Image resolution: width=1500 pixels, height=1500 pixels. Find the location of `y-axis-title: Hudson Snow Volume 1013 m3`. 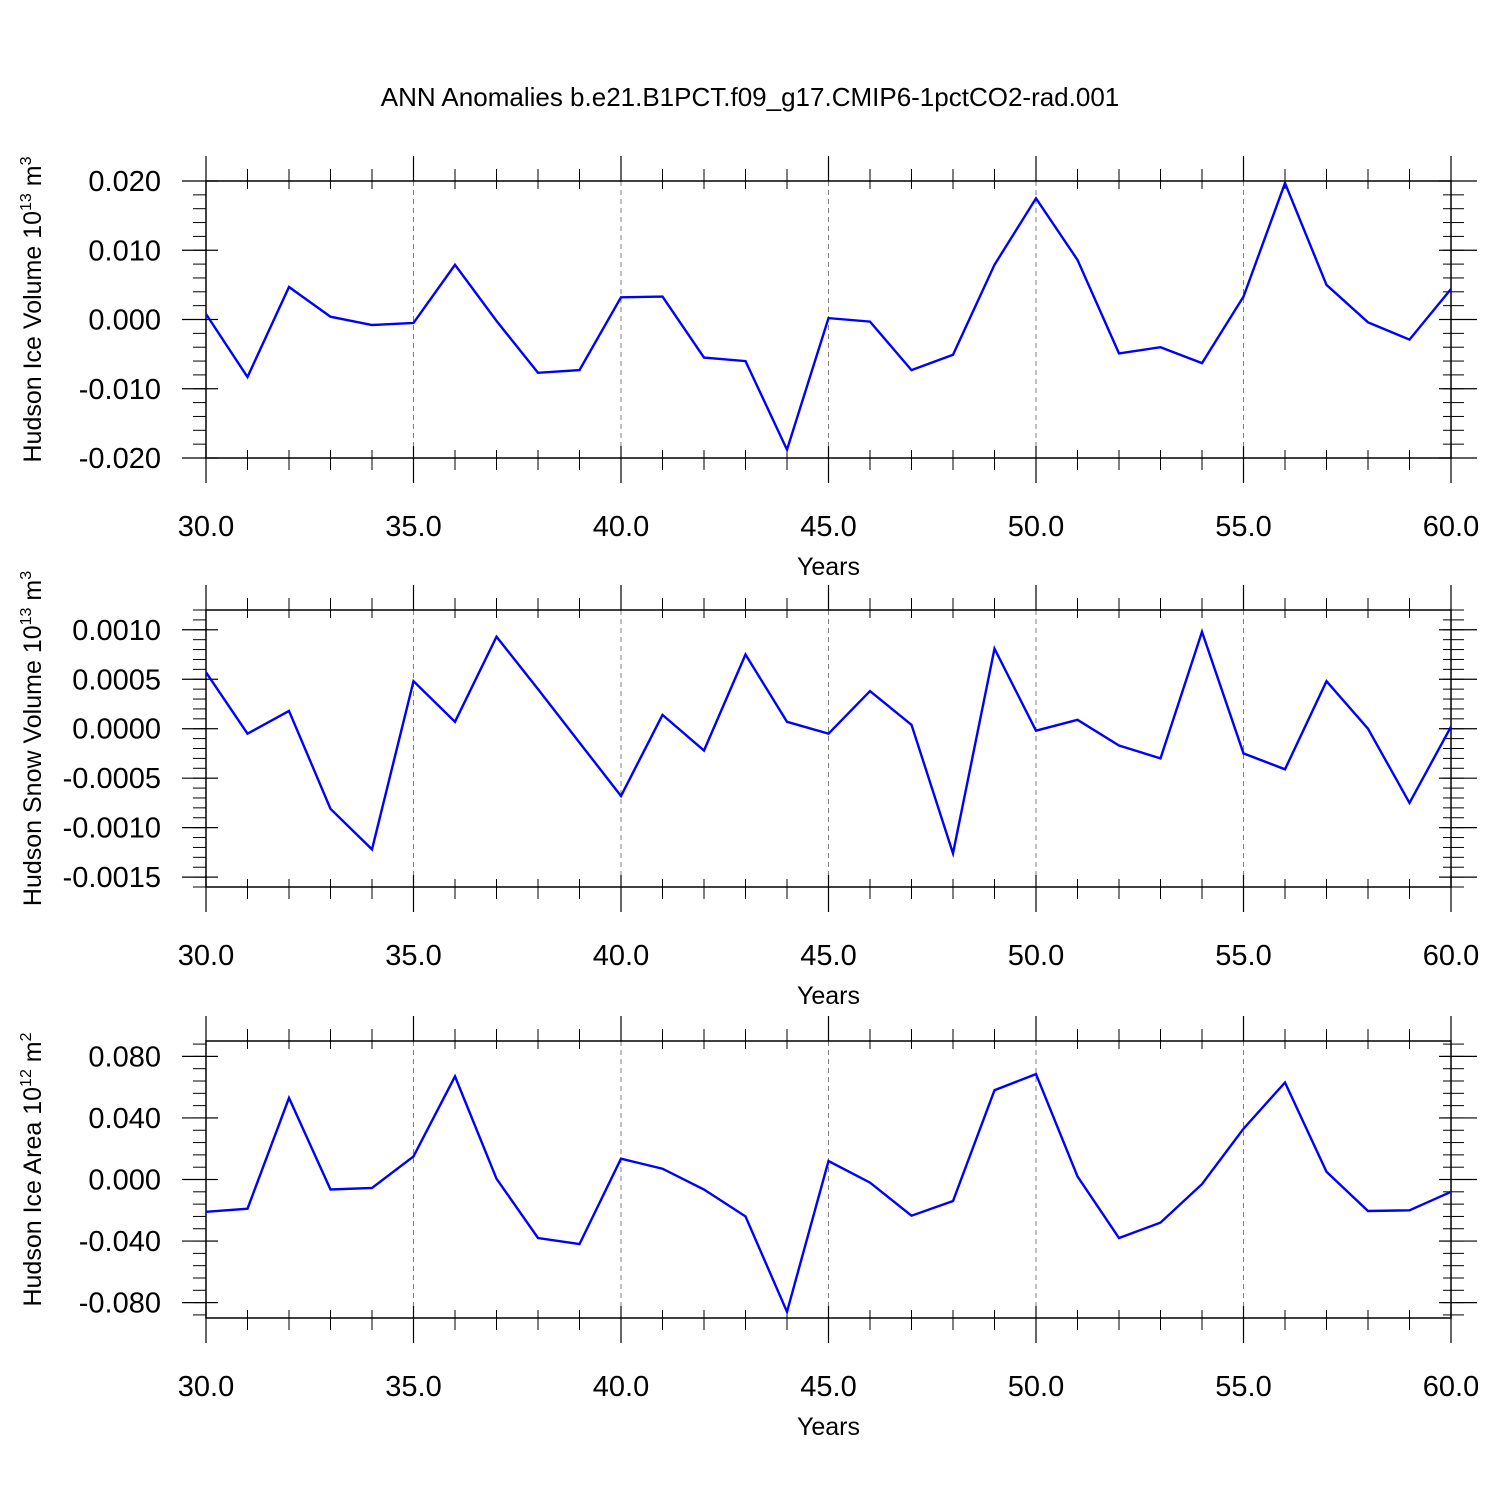

y-axis-title: Hudson Snow Volume 1013 m3 is located at coordinates (32, 738).